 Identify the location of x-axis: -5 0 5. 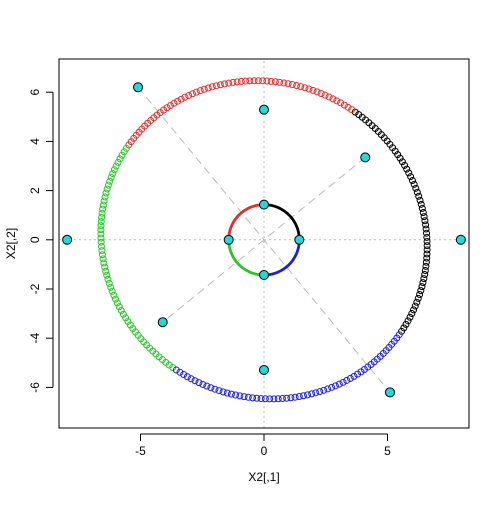
(263, 445).